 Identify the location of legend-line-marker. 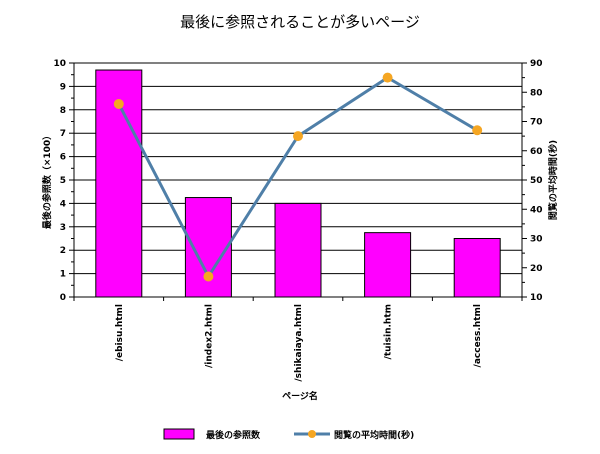
(312, 434).